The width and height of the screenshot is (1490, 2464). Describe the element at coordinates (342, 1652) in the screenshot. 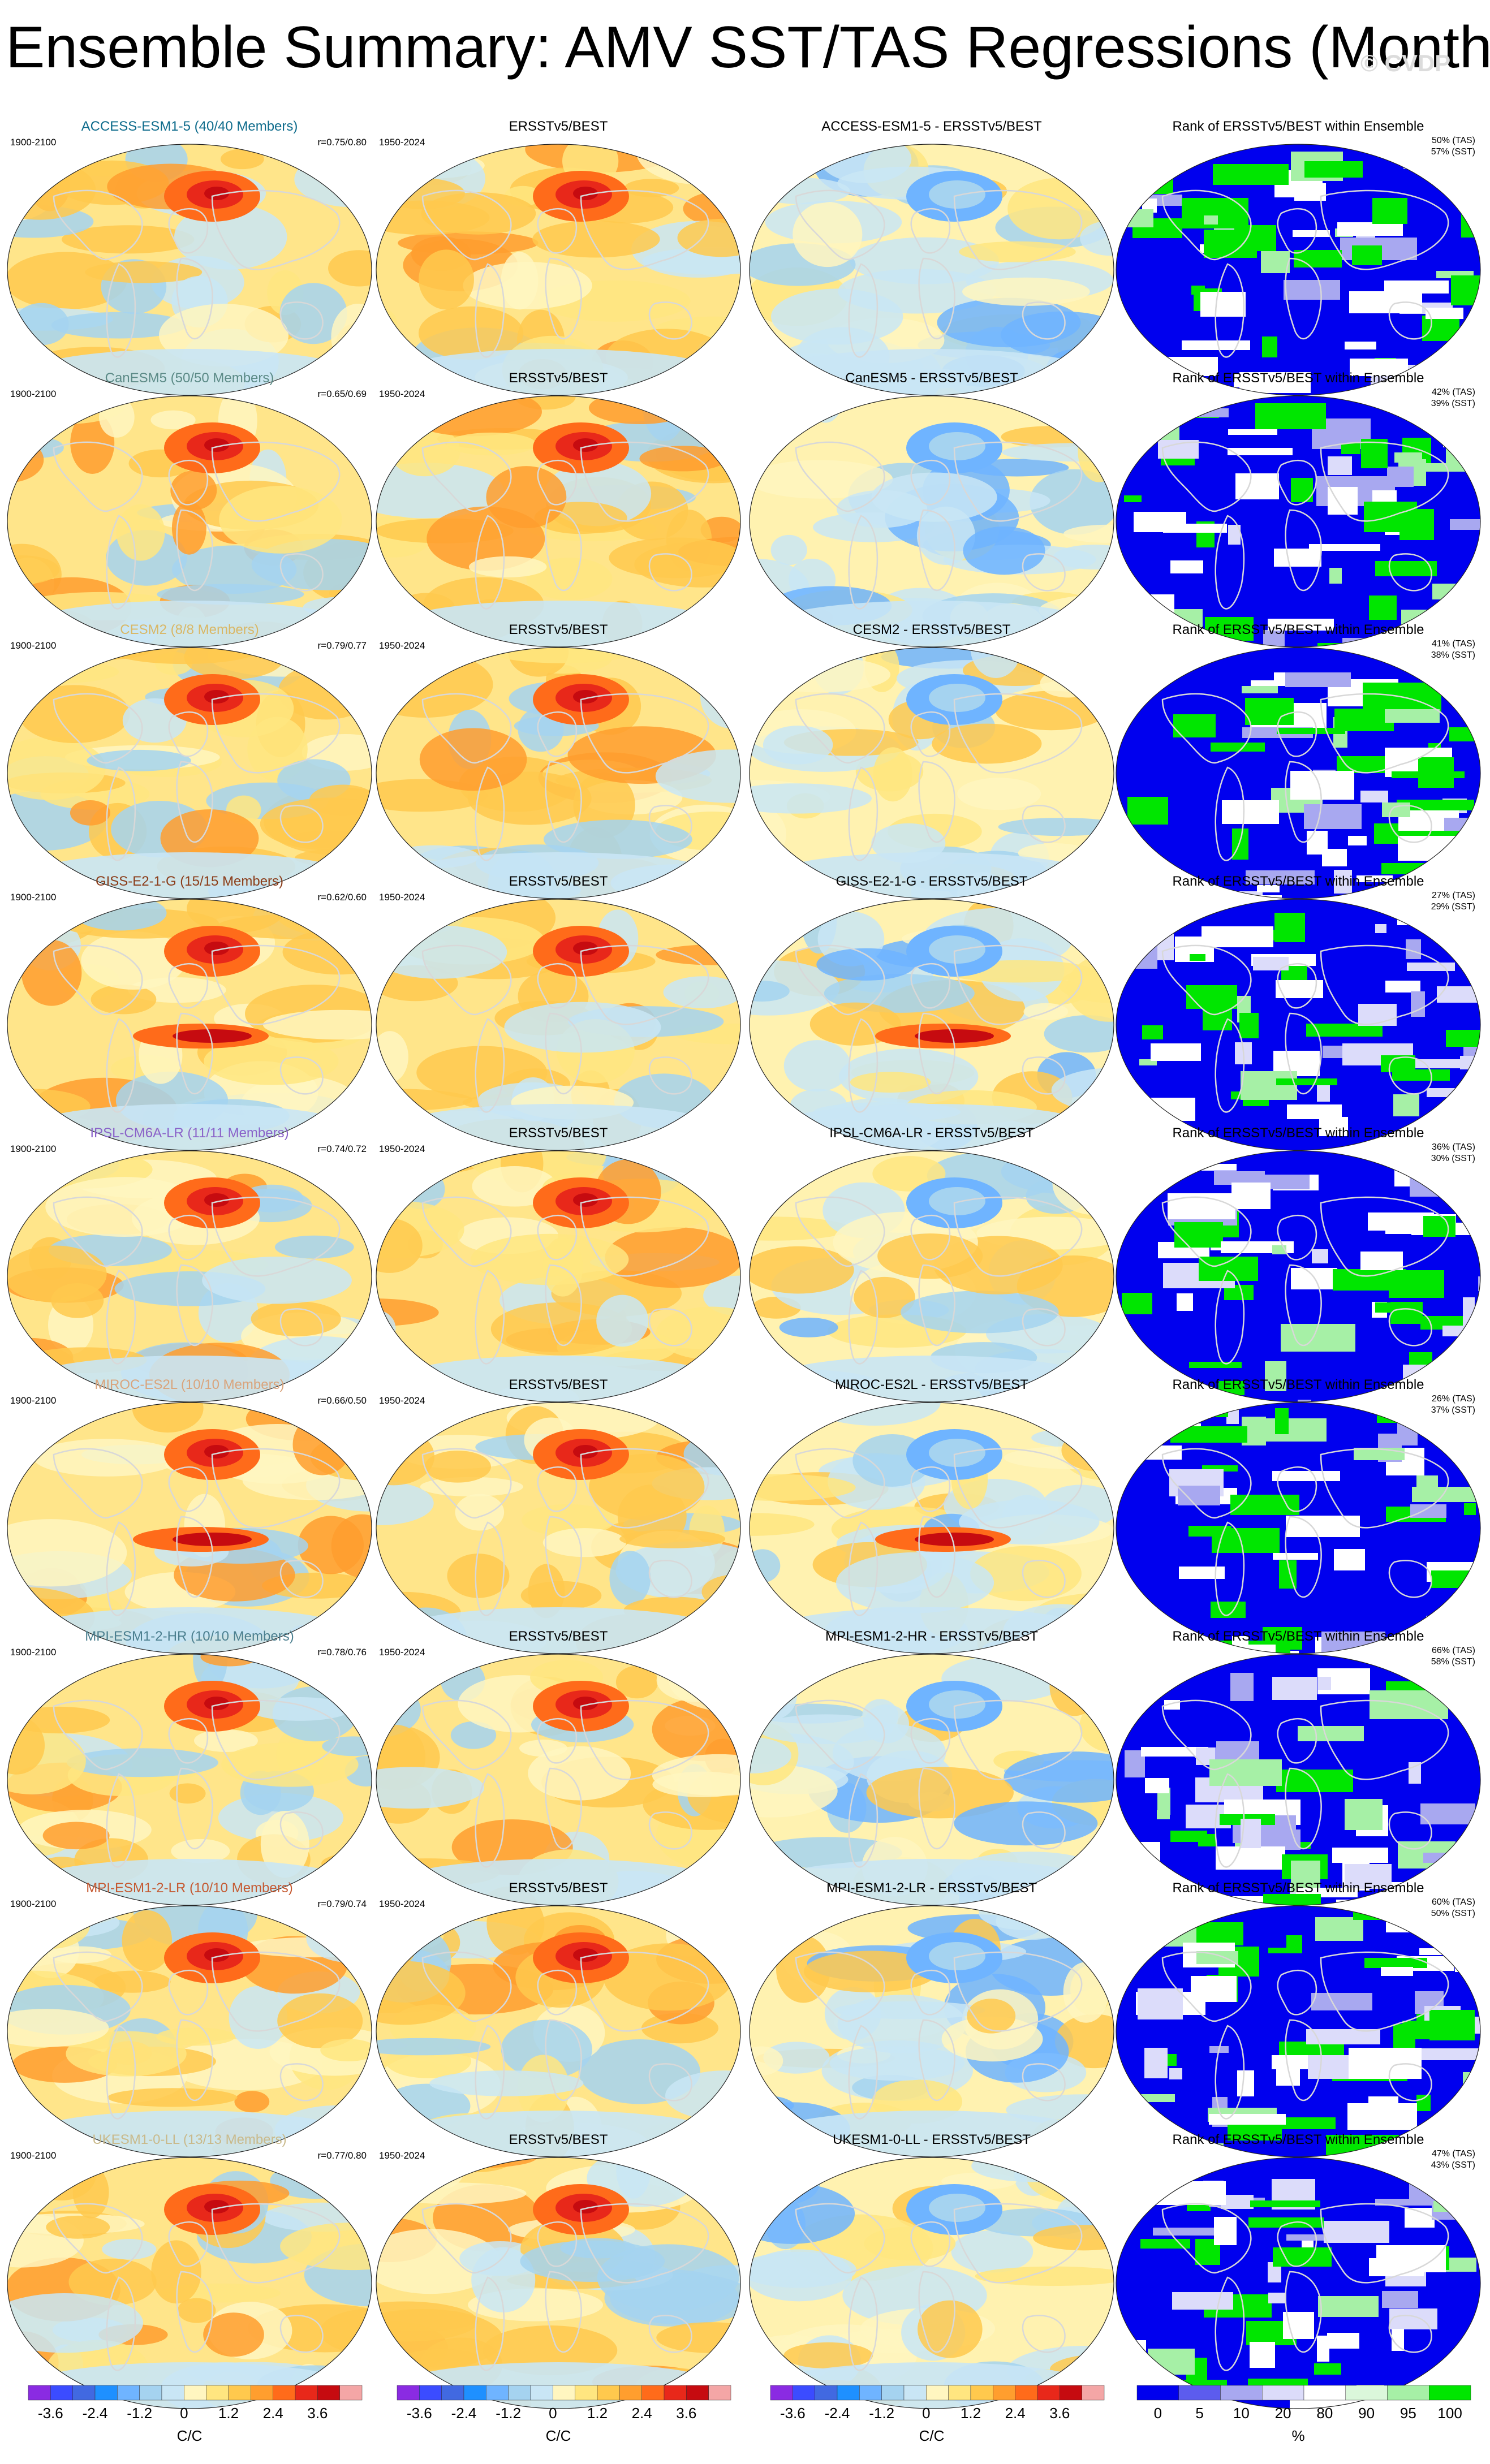

I see `correlation-label: r=0.78/0.76` at that location.